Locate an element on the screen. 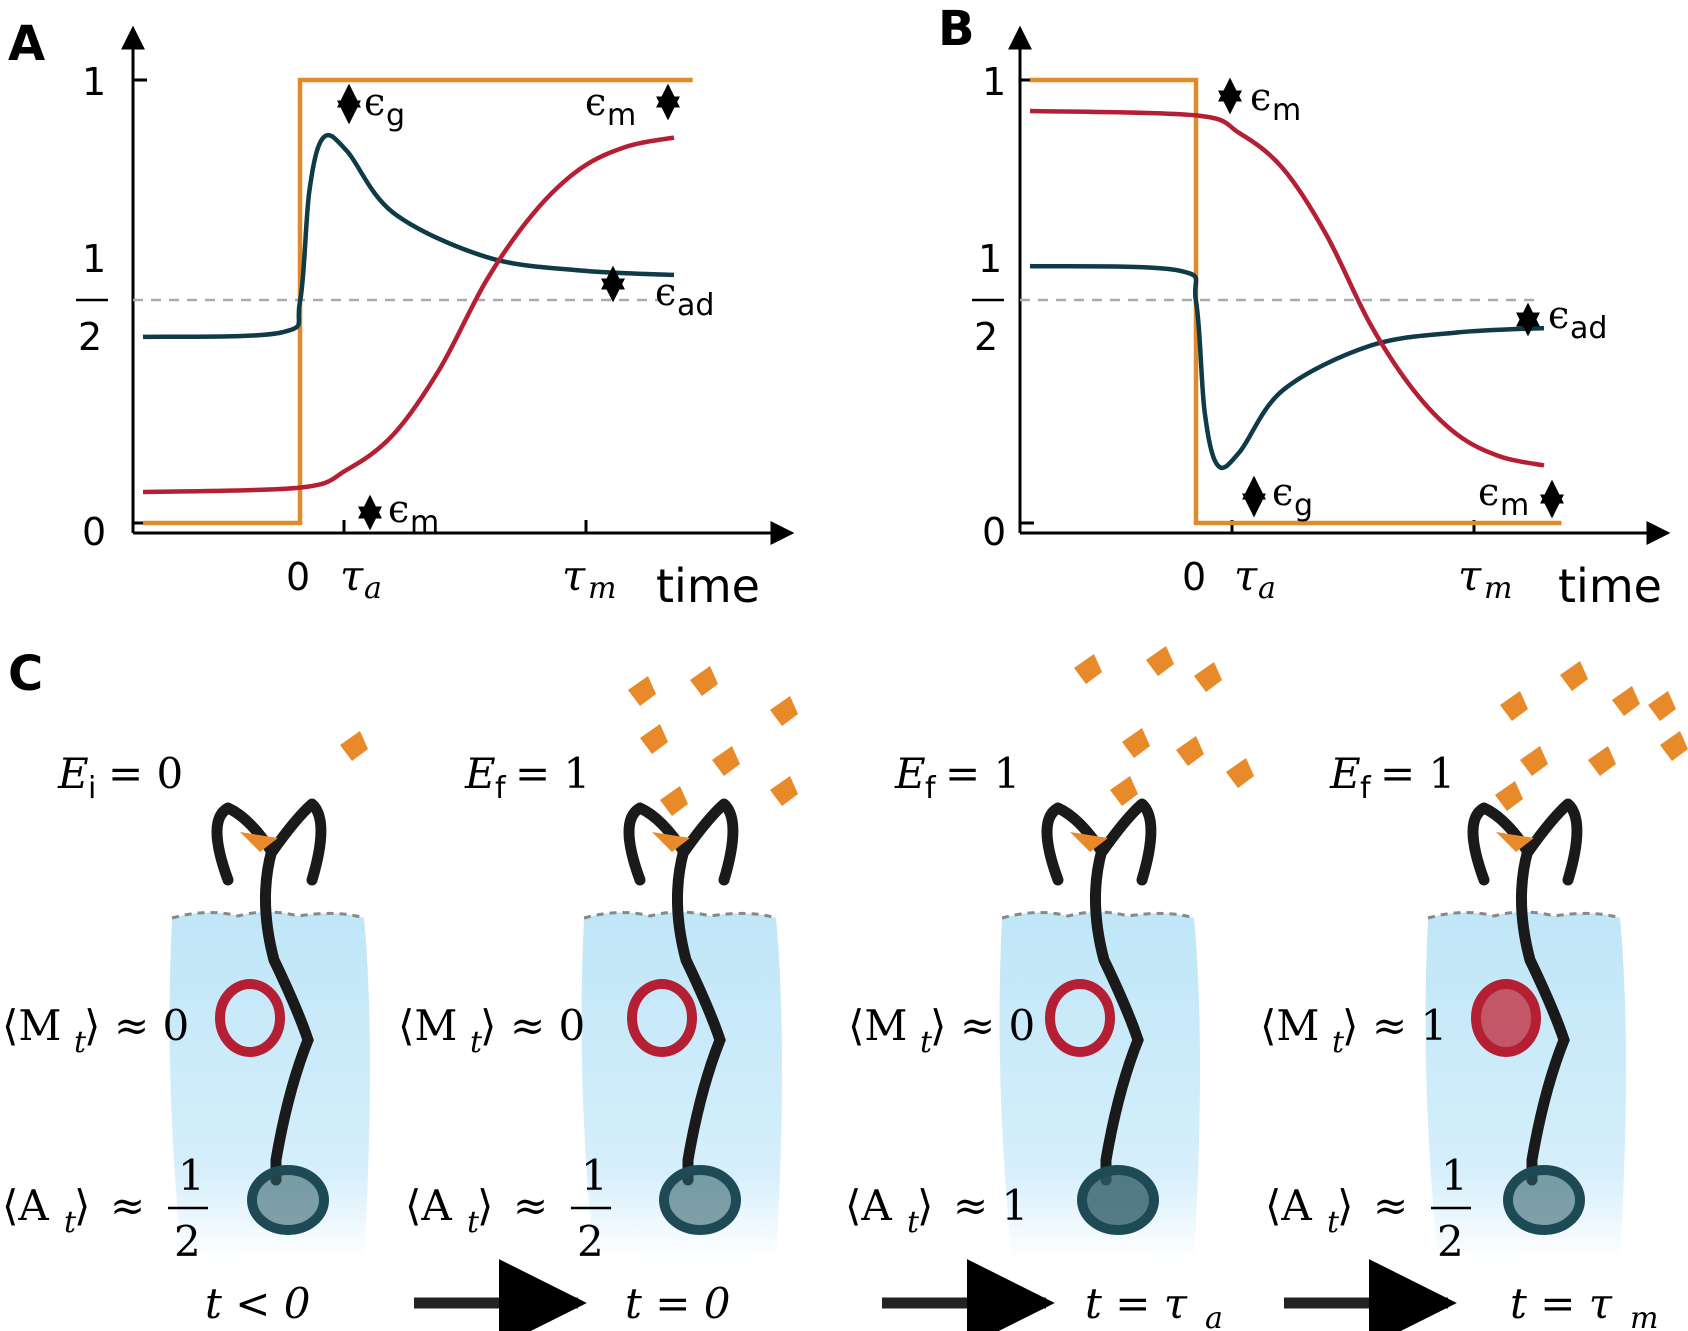 The height and width of the screenshot is (1331, 1688). x-tick-tau-m-sub-b: m is located at coordinates (1498, 588).